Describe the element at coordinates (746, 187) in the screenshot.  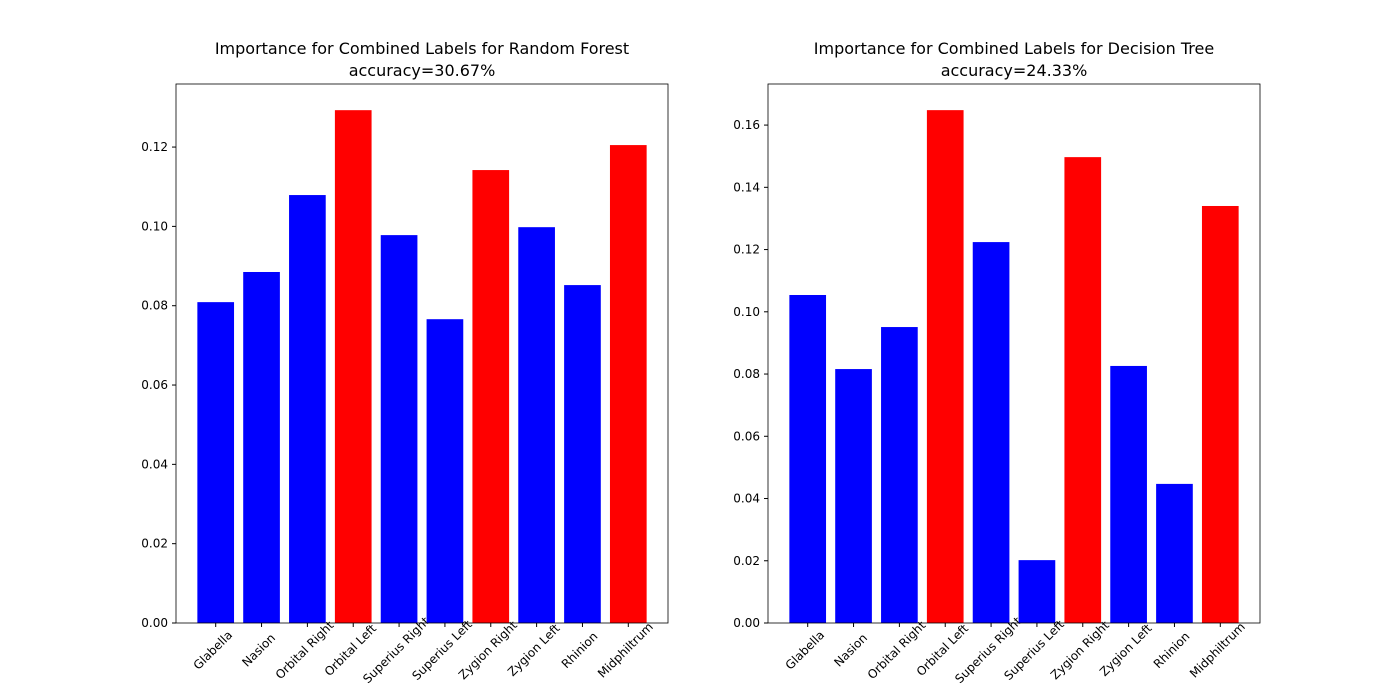
I see `y-tick-label: 0.14` at that location.